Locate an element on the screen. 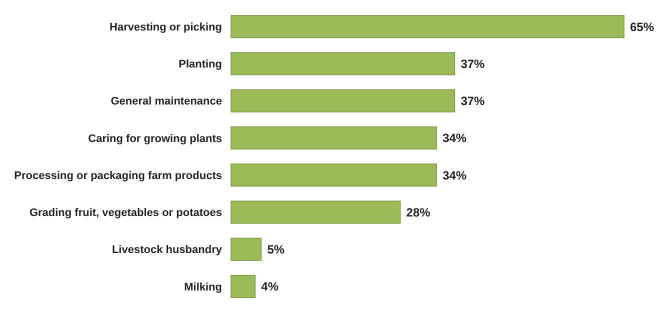 The image size is (663, 313). y-tick-label: Planting is located at coordinates (200, 64).